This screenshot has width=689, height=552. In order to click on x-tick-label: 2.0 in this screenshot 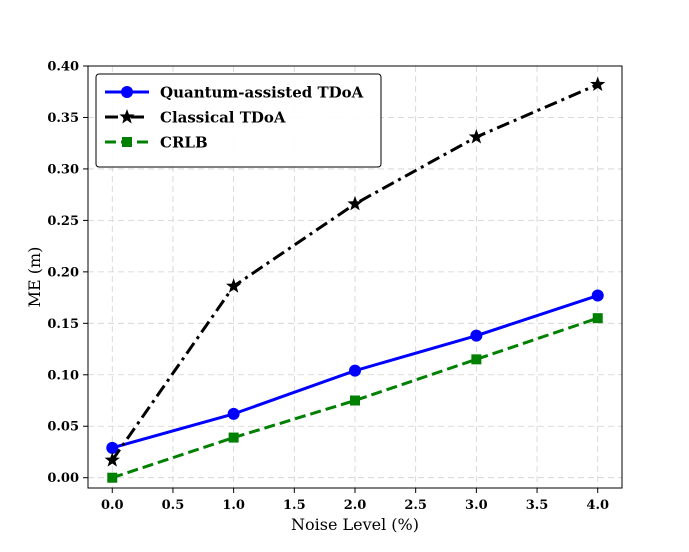, I will do `click(355, 505)`.